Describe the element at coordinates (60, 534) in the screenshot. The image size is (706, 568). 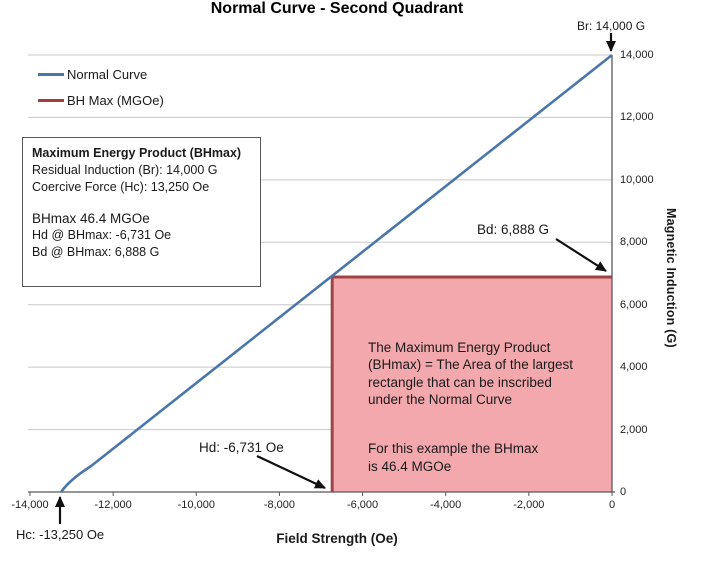
I see `annotation-hc: Hc: -13,250 Oe` at that location.